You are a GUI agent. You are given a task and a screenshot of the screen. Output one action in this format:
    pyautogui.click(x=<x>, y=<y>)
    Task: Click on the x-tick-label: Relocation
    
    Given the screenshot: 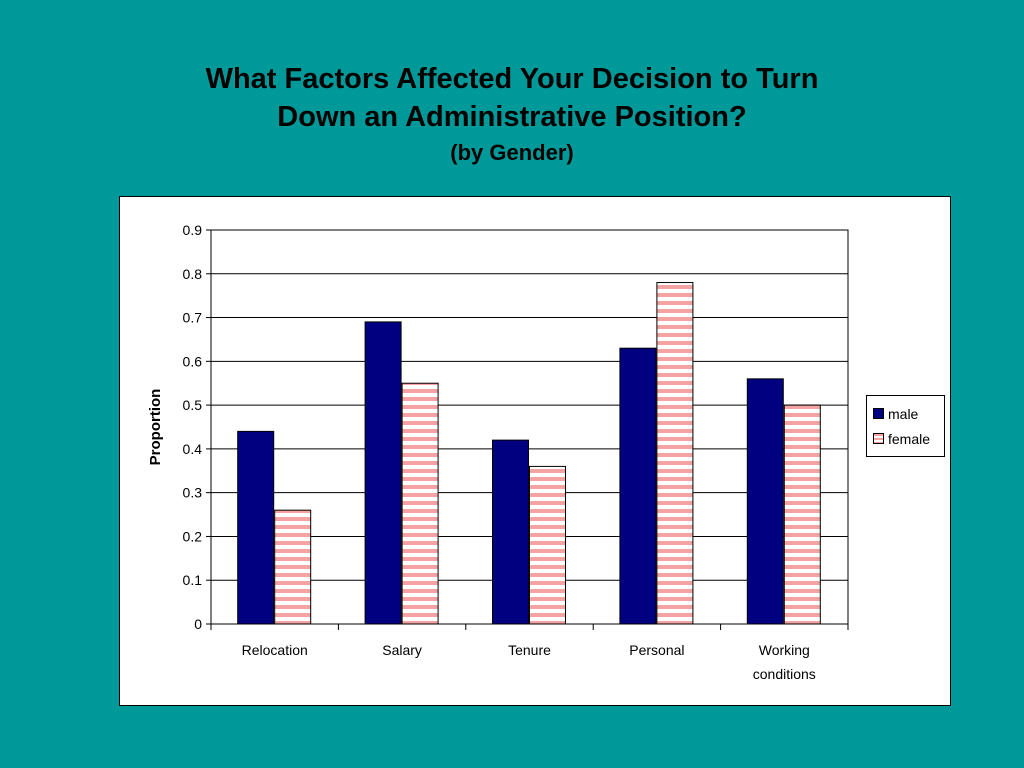 What is the action you would take?
    pyautogui.click(x=275, y=650)
    